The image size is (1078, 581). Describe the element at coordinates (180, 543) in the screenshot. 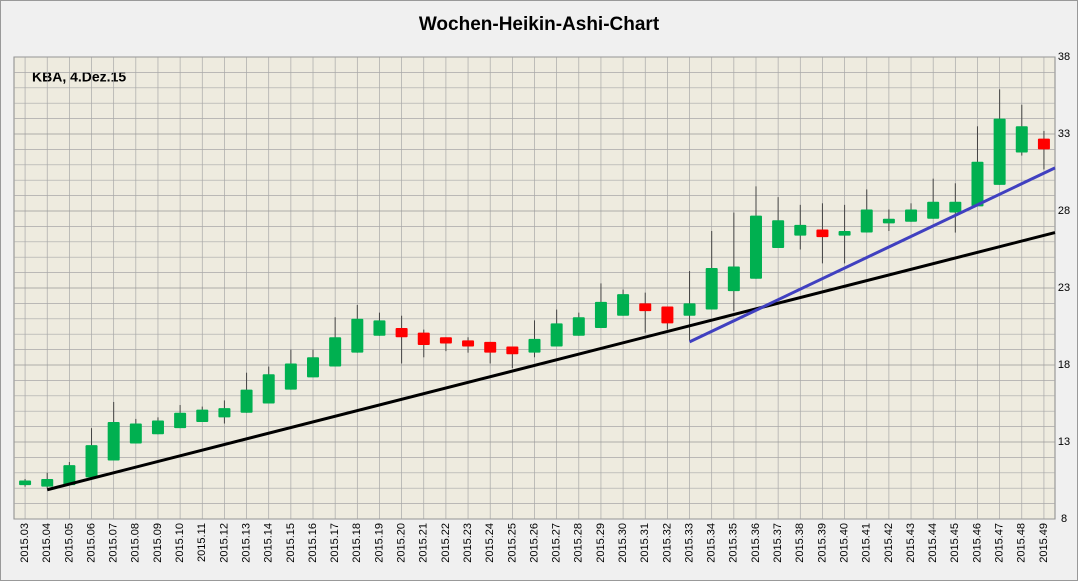

I see `x-tick-label: 2015.10` at that location.